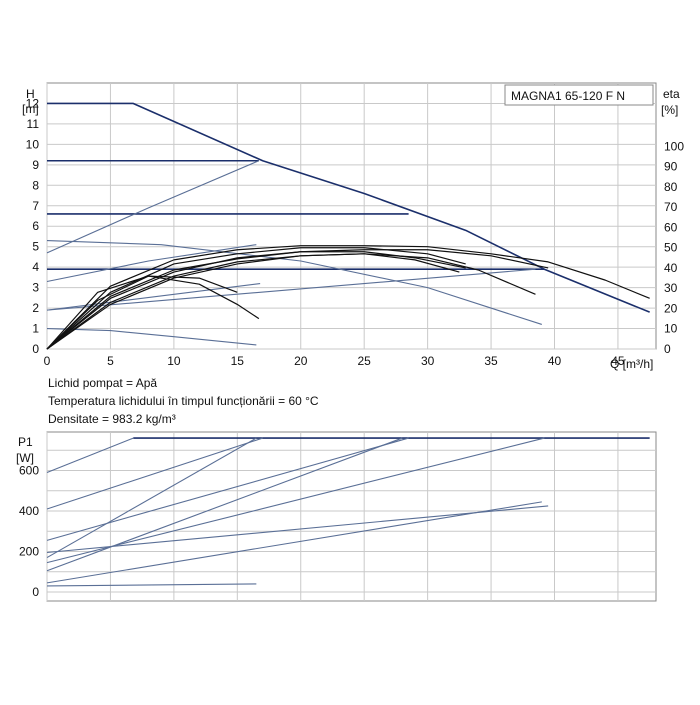 This screenshot has height=705, width=700. What do you see at coordinates (568, 96) in the screenshot?
I see `model-label: MAGNA1 65-120 F N` at bounding box center [568, 96].